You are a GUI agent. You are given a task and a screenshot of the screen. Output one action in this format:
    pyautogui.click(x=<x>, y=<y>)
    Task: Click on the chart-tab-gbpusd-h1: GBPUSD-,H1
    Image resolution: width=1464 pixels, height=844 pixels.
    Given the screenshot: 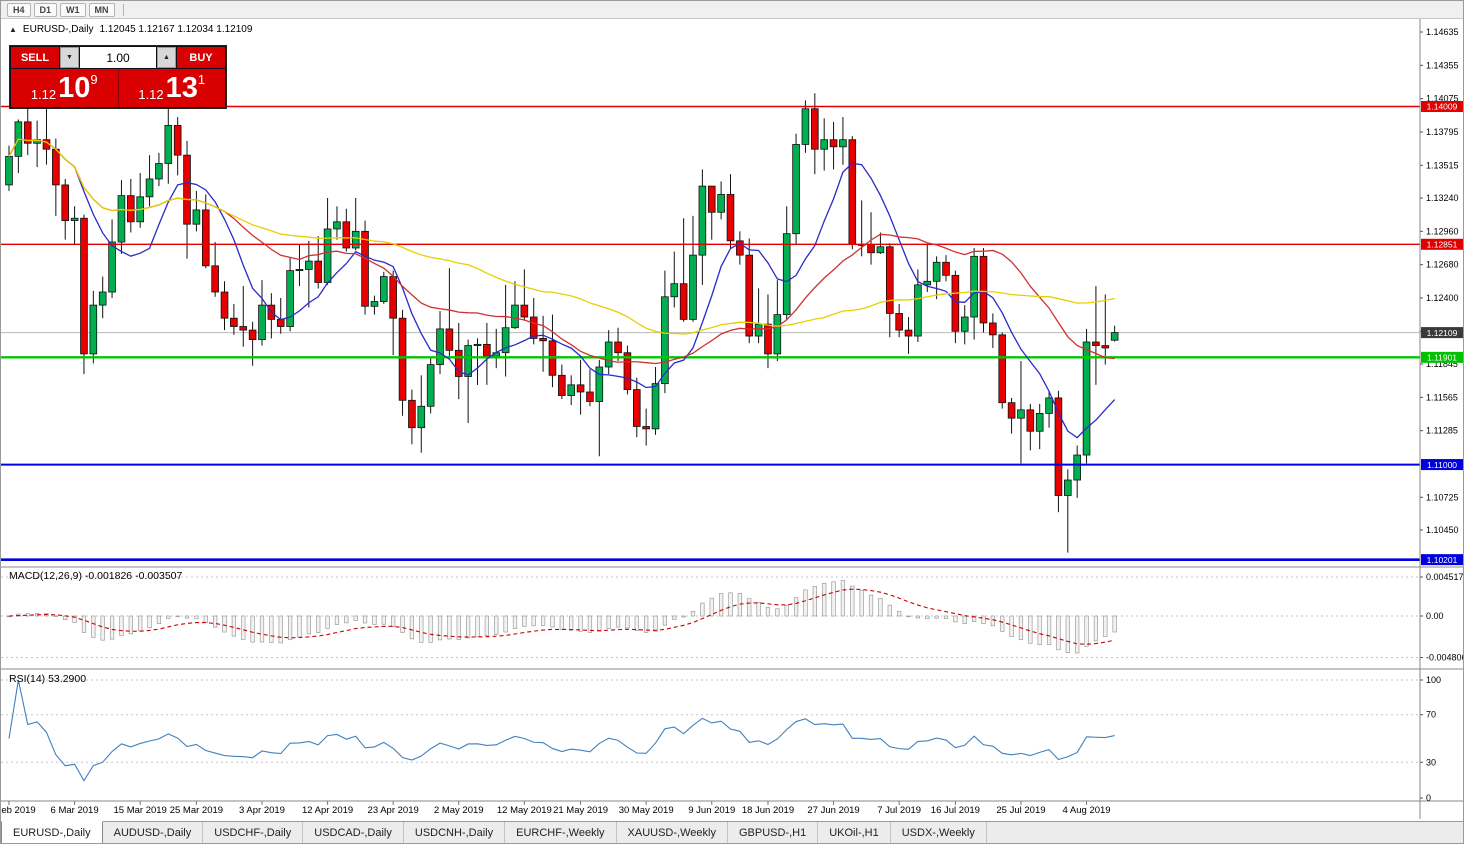 What is the action you would take?
    pyautogui.click(x=773, y=832)
    